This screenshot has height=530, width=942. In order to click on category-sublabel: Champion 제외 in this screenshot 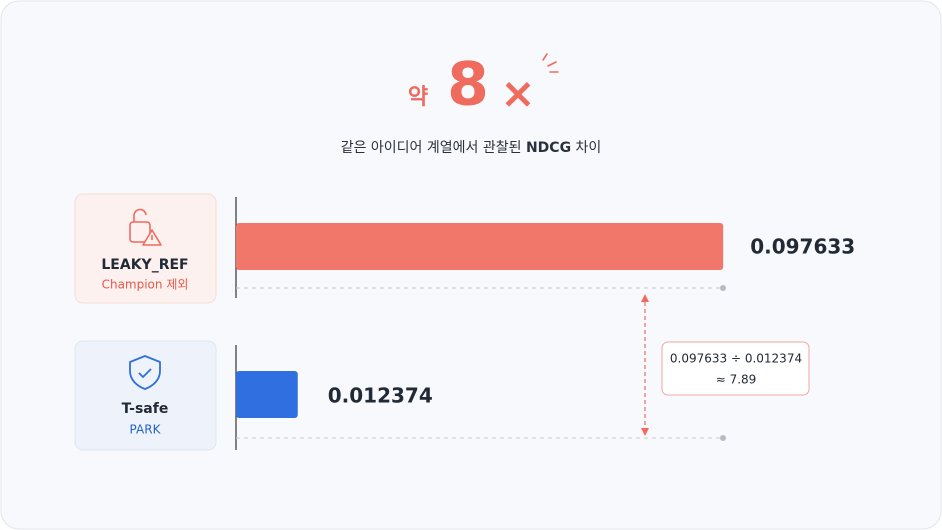, I will do `click(145, 285)`.